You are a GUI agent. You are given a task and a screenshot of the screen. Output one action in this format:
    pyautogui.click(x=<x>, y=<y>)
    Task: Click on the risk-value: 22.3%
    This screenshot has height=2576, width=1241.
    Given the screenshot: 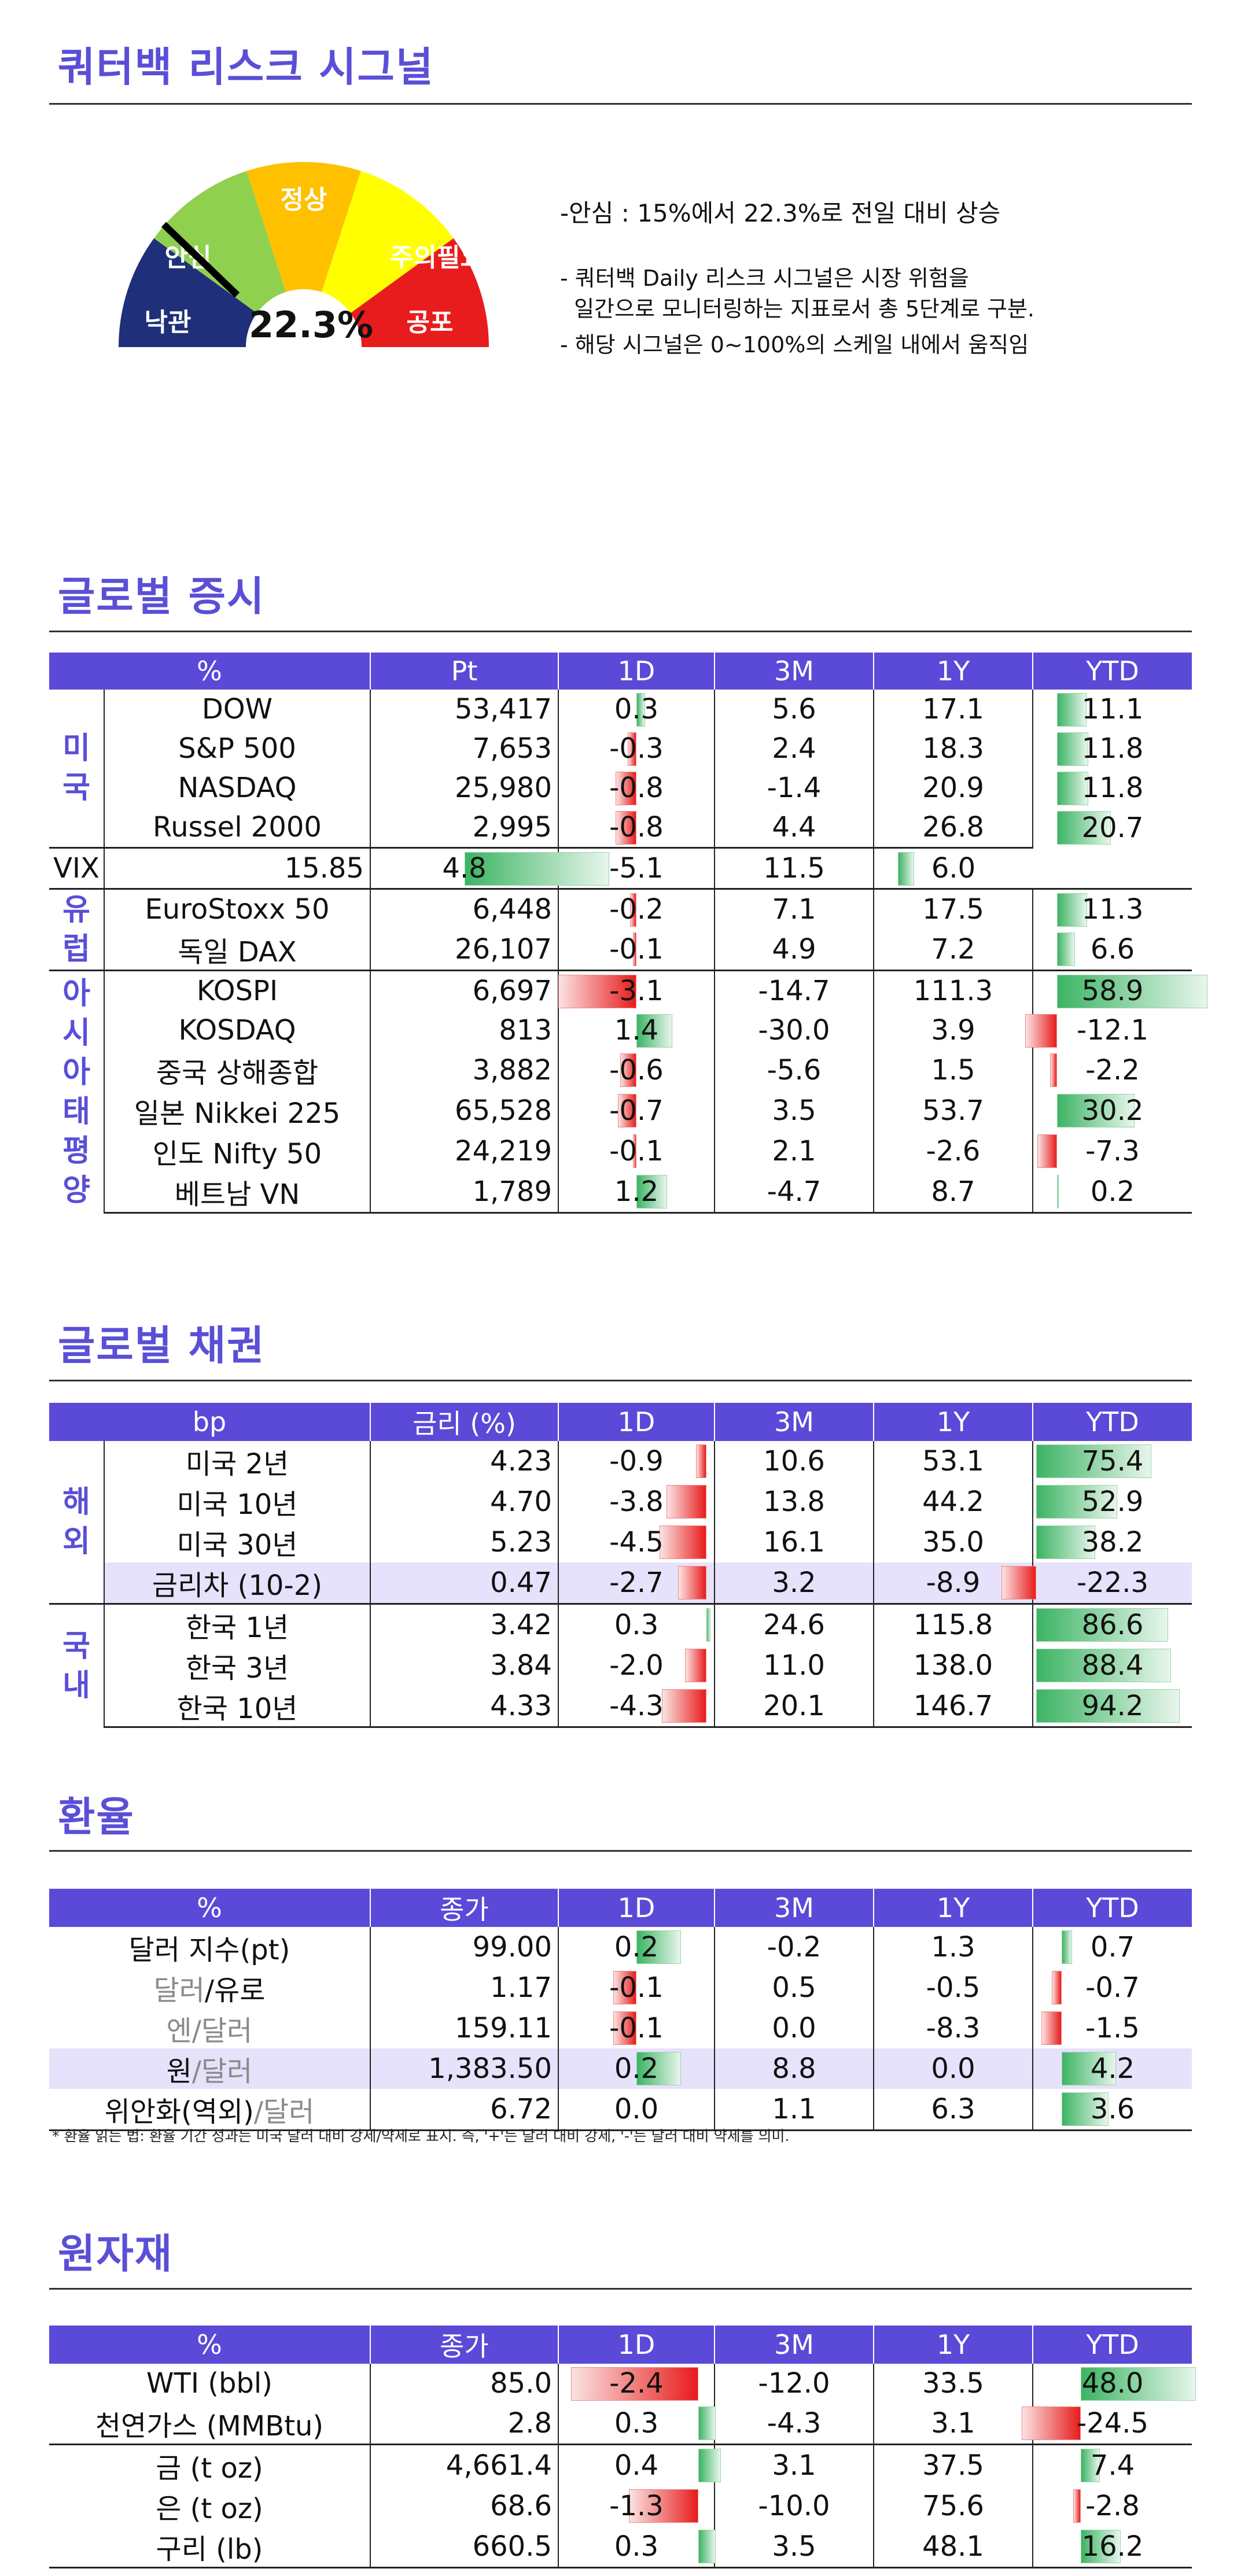 What is the action you would take?
    pyautogui.click(x=311, y=325)
    